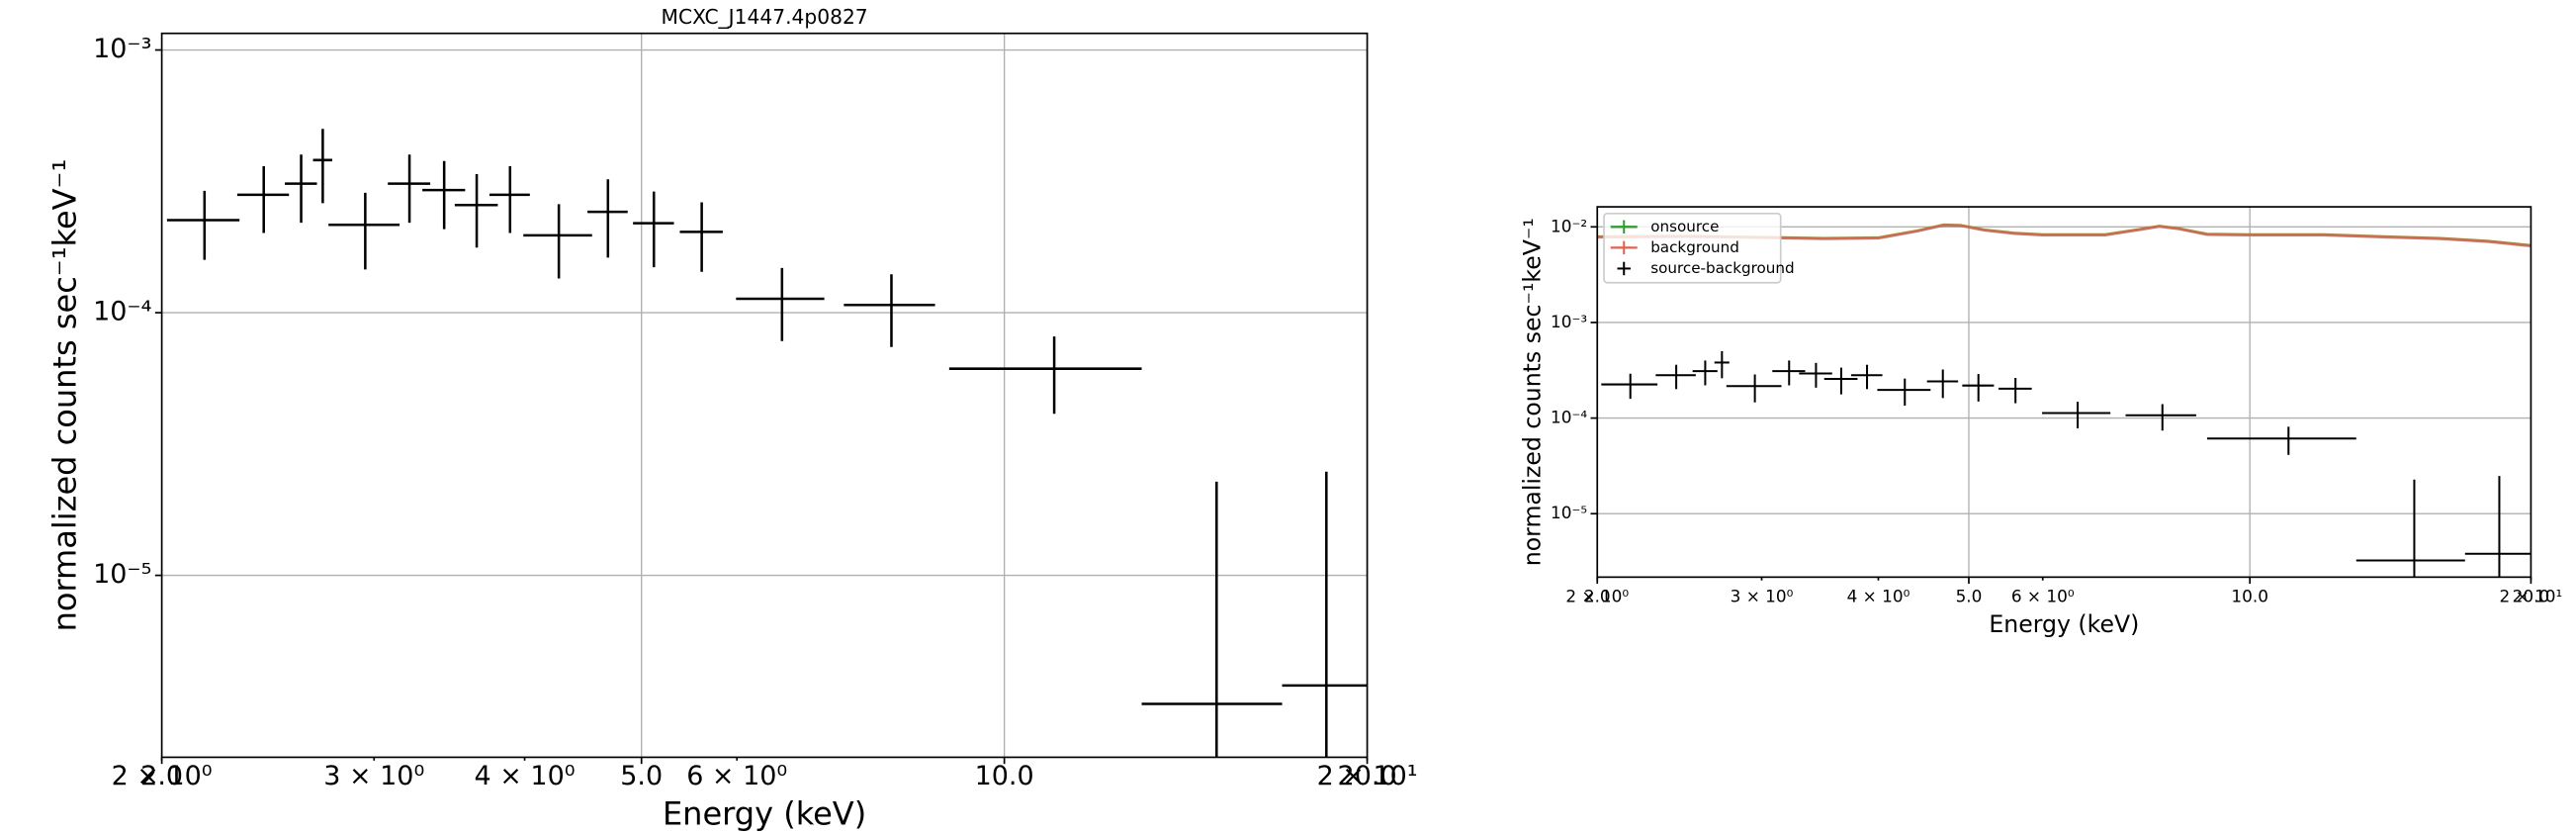  I want to click on legend-label: onsource, so click(1684, 226).